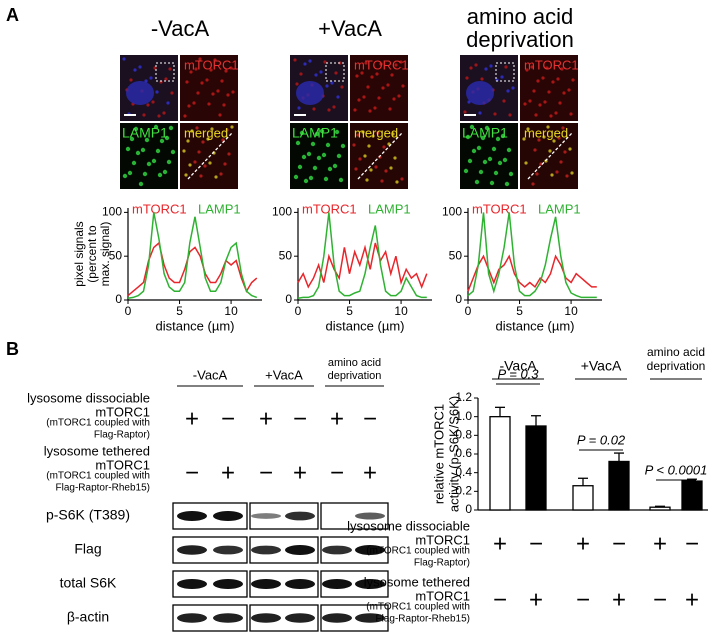 The image size is (711, 633). Describe the element at coordinates (423, 619) in the screenshot. I see `row-label: Flag-Raptor-Rheb15)` at that location.